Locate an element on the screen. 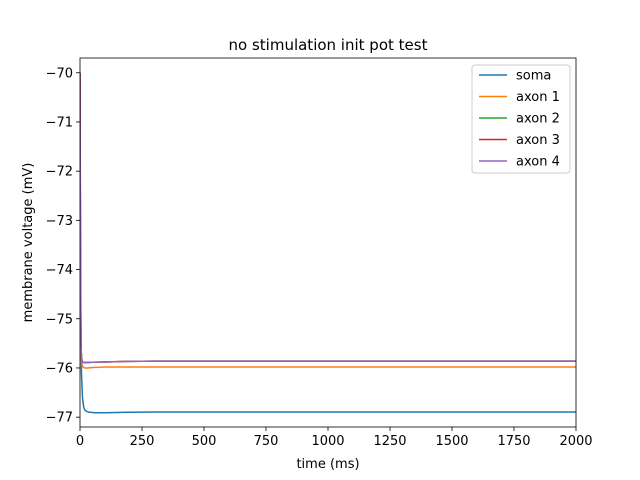 The image size is (640, 480). legend-label-axon-2: axon 2 is located at coordinates (538, 119).